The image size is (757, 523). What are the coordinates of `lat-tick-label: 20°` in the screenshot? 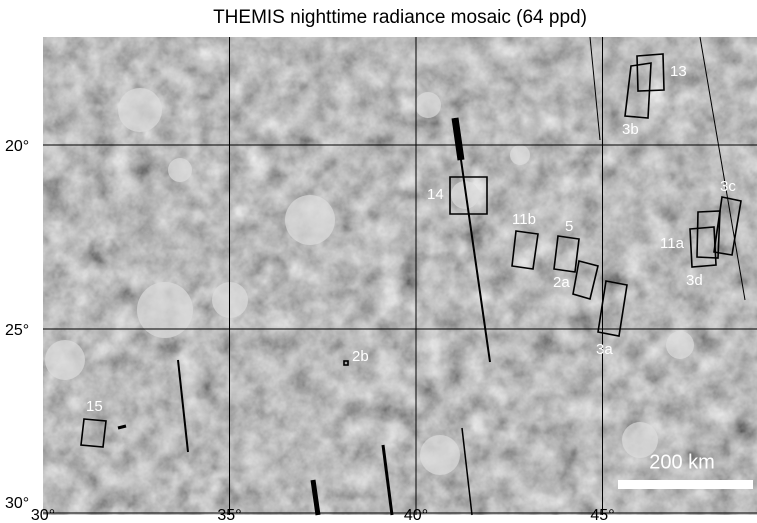 It's located at (17, 146).